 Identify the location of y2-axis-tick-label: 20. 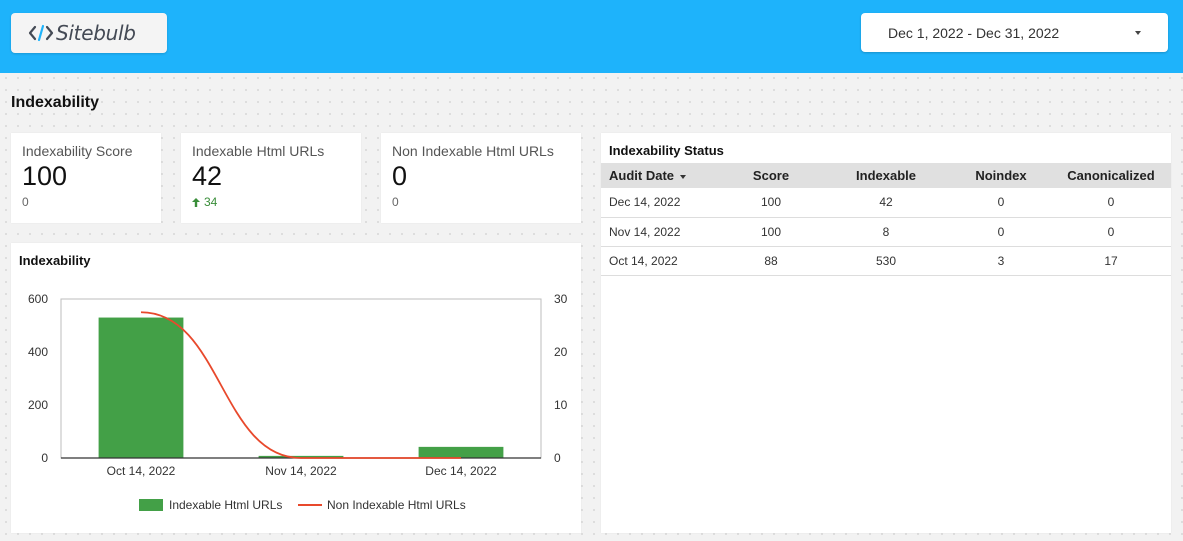
(561, 352).